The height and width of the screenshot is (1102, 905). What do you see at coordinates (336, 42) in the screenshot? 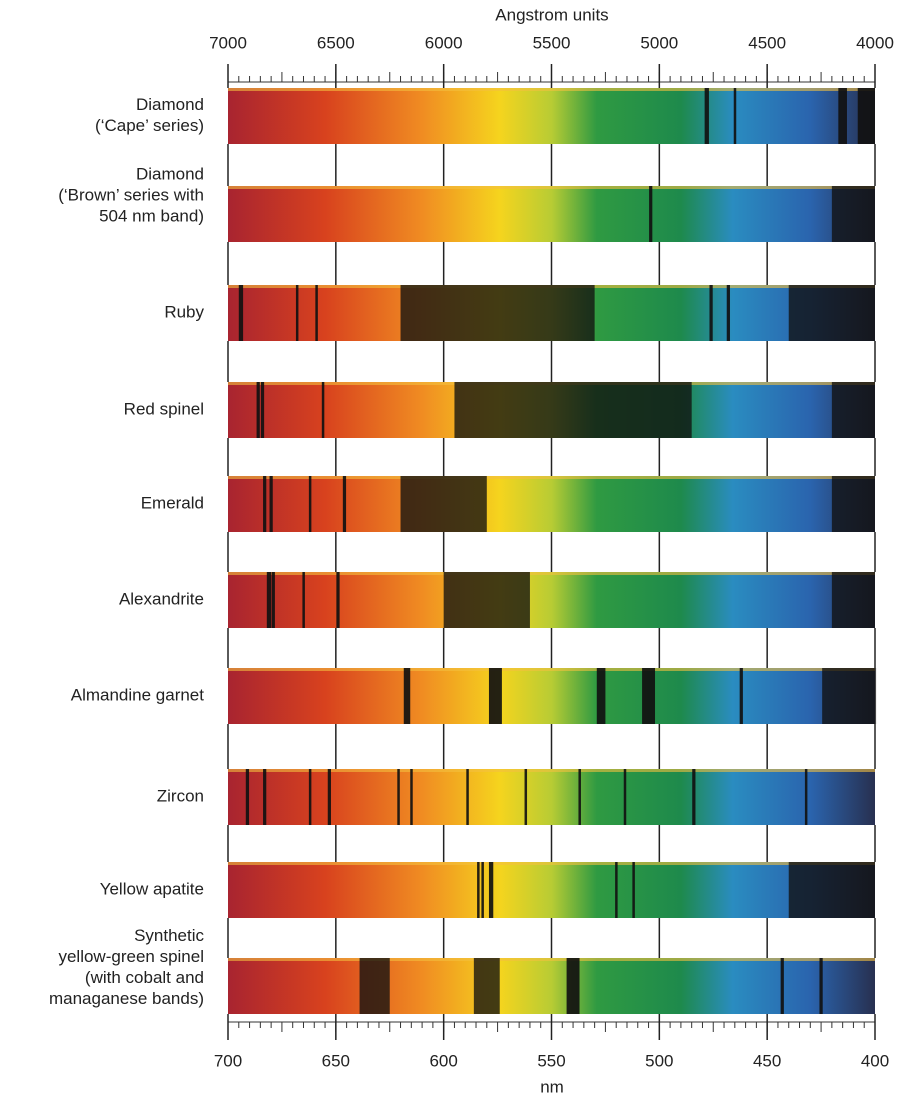
I see `top-tick-label: 6500` at bounding box center [336, 42].